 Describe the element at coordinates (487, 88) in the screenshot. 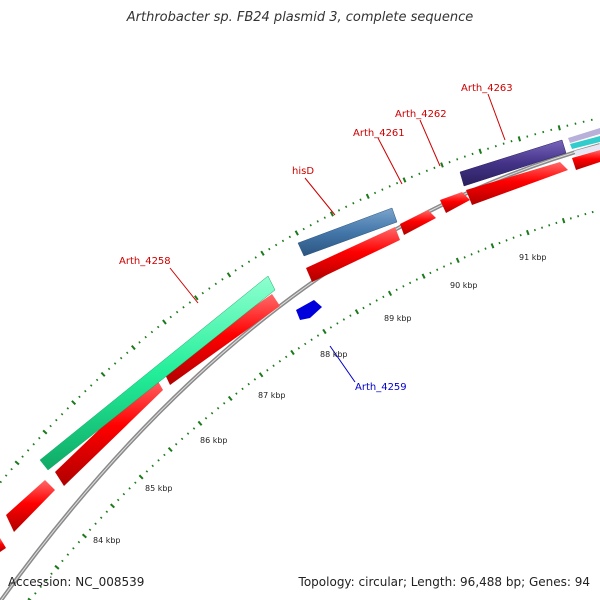

I see `gene-label-arth-4263: Arth_4263` at that location.